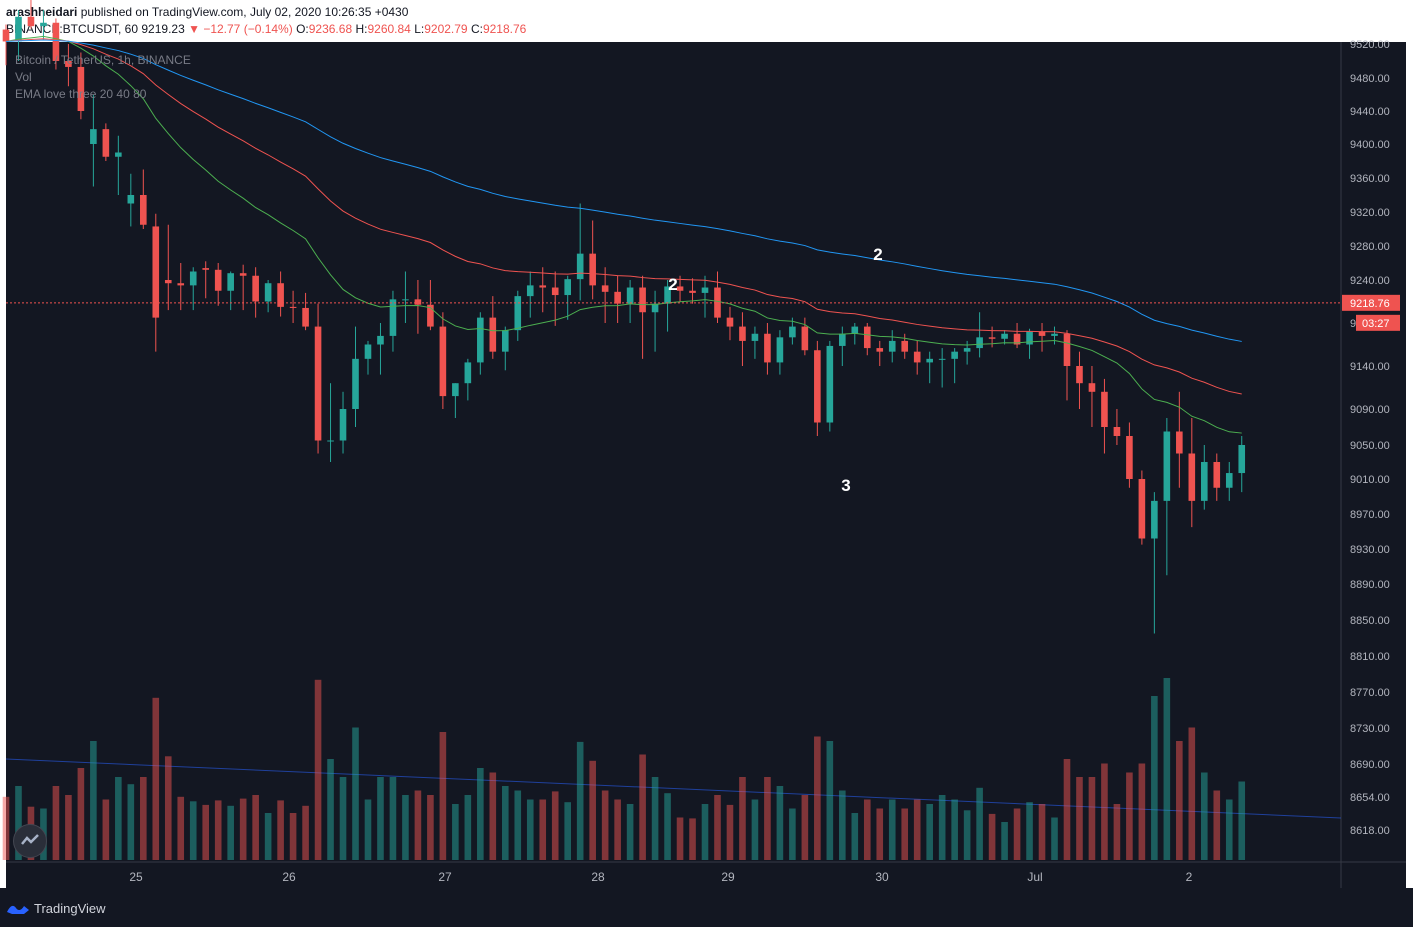 The image size is (1413, 927). What do you see at coordinates (845, 485) in the screenshot?
I see `wave-annotation-label: 3` at bounding box center [845, 485].